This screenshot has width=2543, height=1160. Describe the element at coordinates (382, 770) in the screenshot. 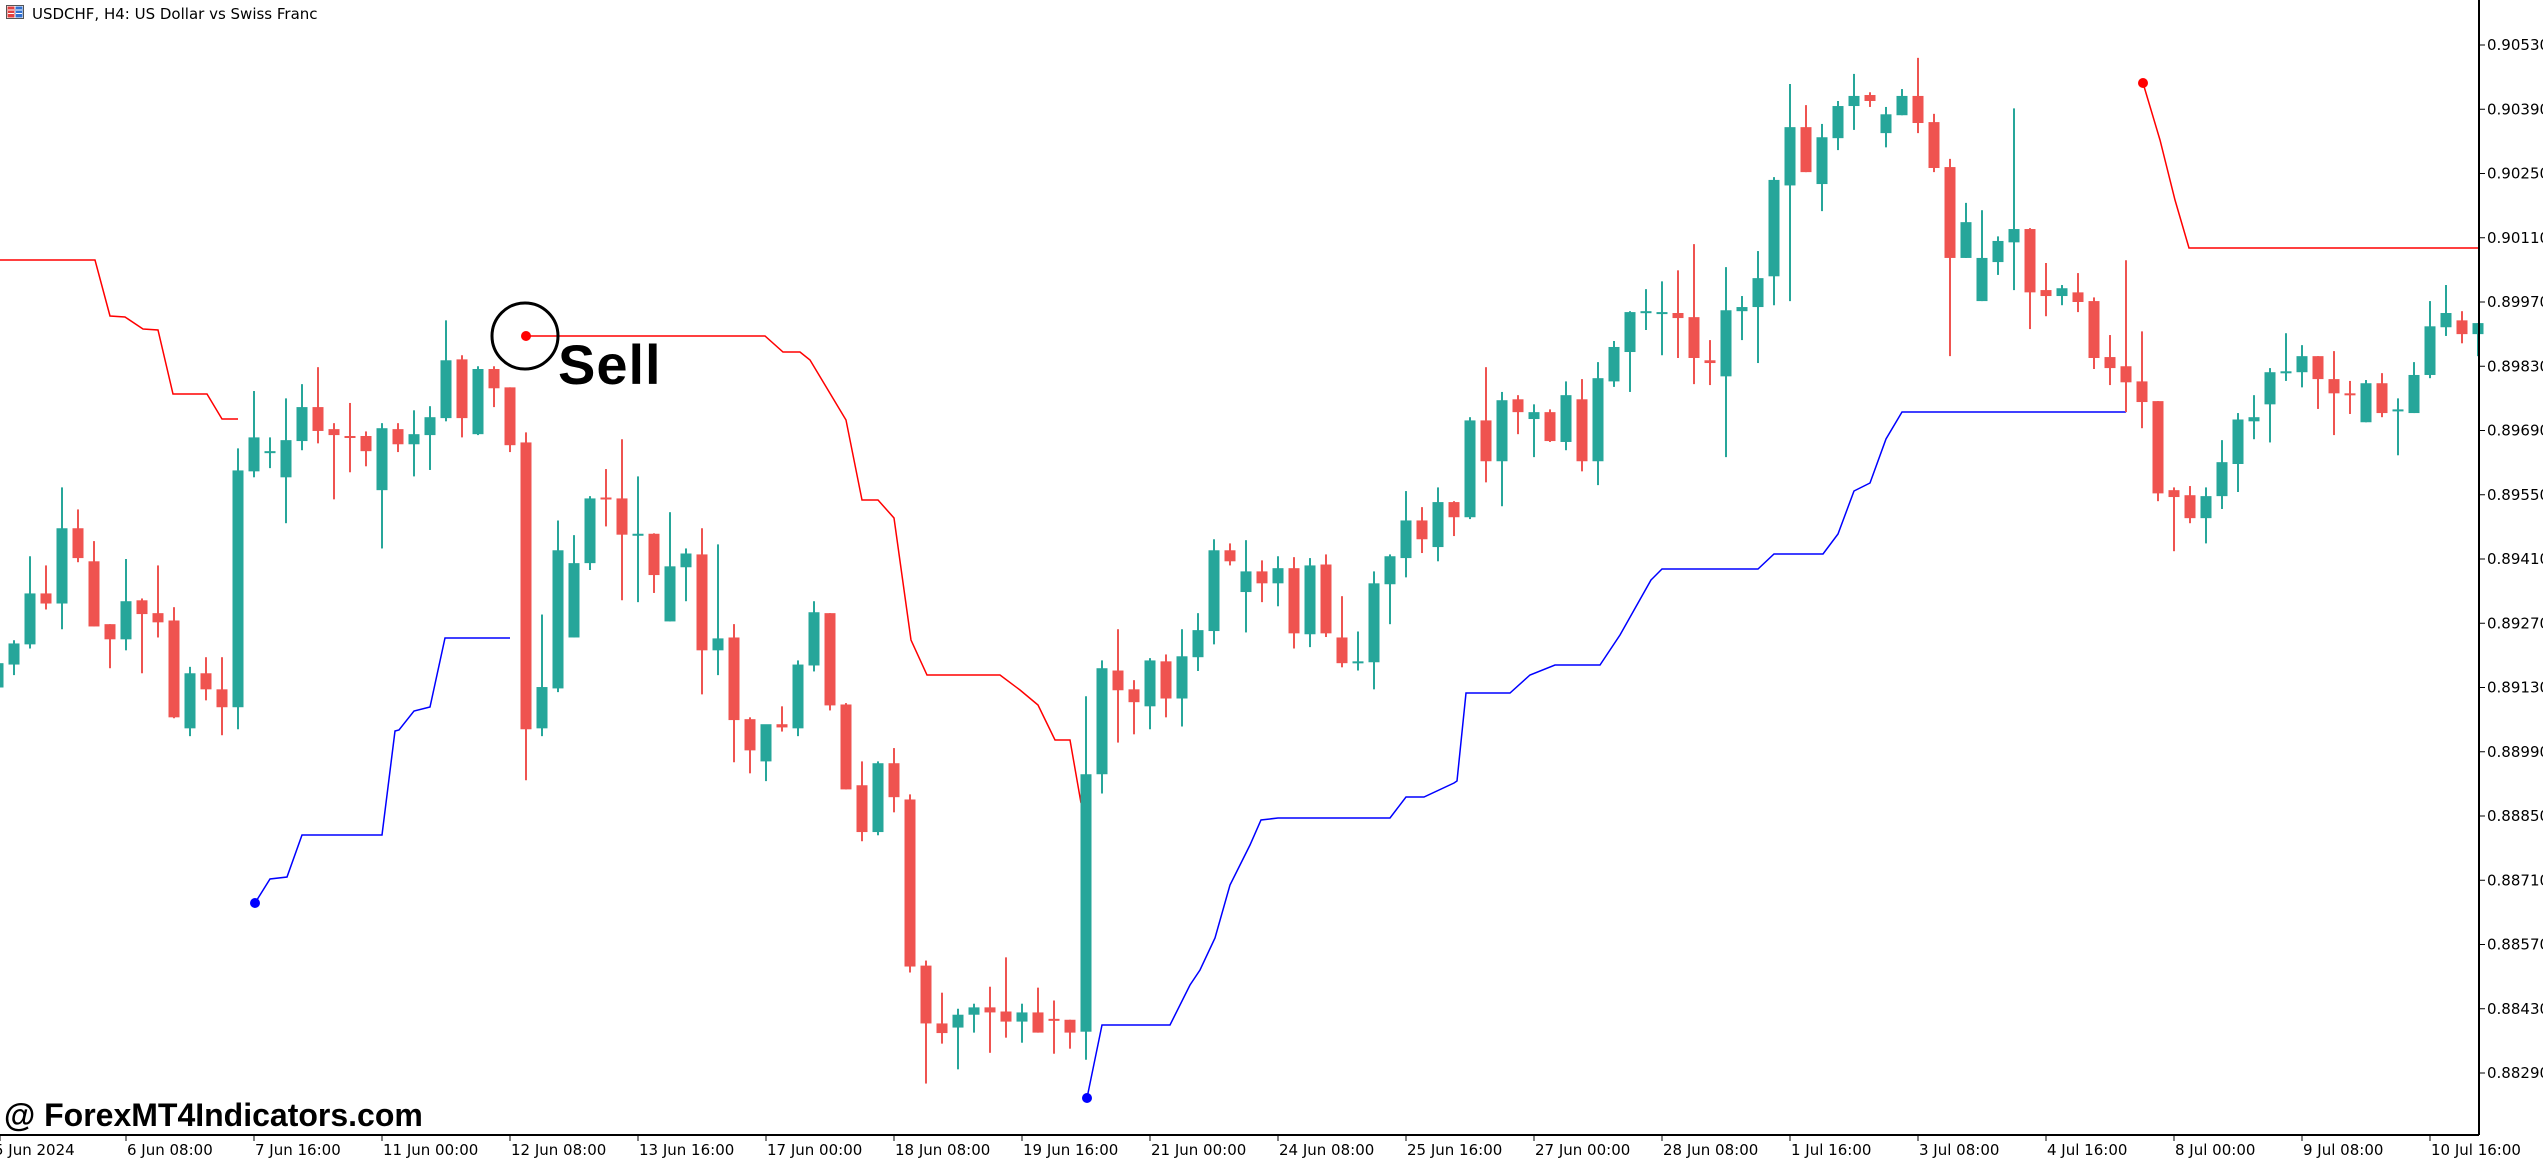

I see `support-line` at that location.